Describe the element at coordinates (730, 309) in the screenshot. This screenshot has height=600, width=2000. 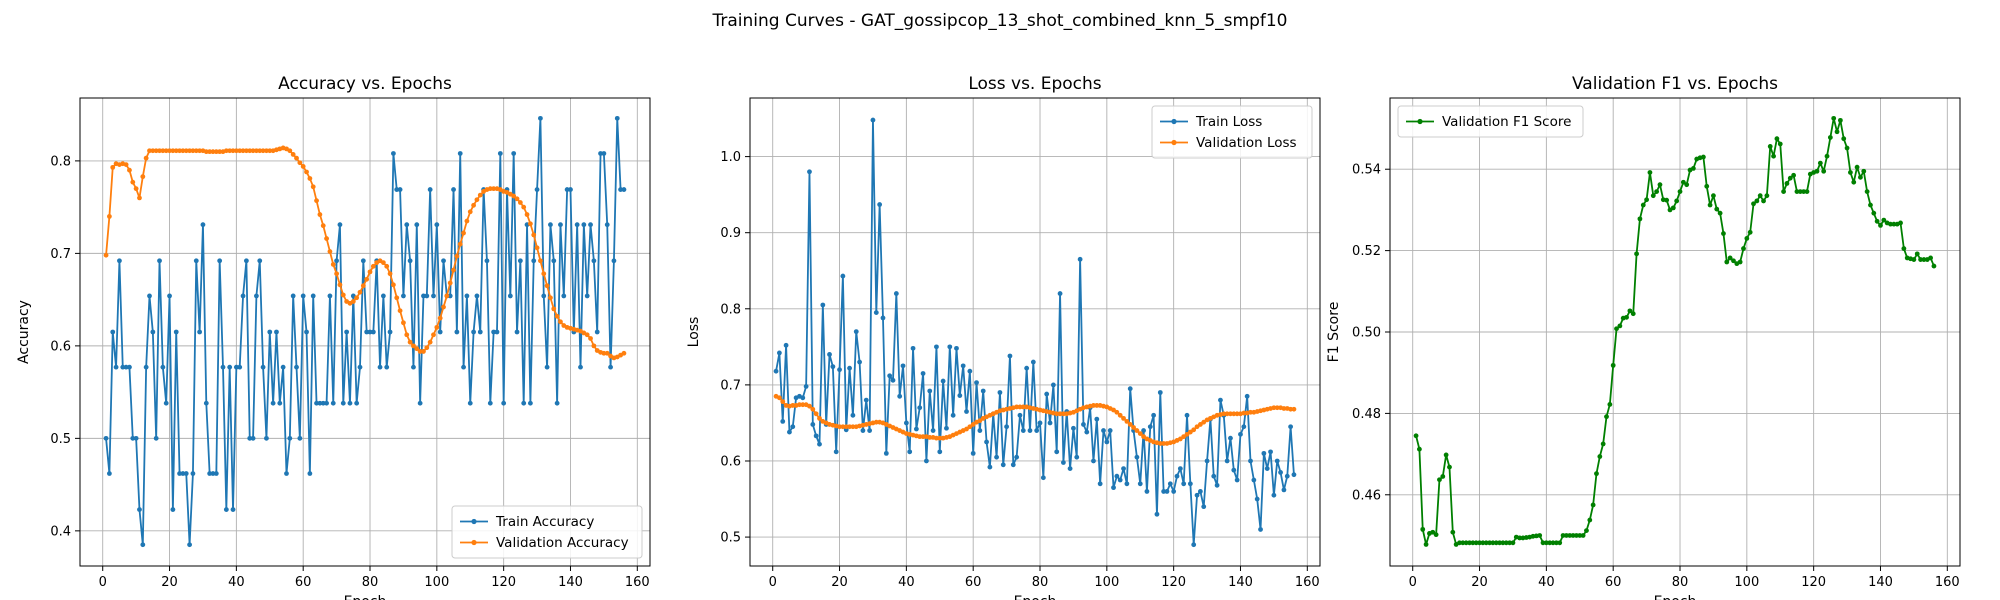
I see `y-tick-label: 0.8` at that location.